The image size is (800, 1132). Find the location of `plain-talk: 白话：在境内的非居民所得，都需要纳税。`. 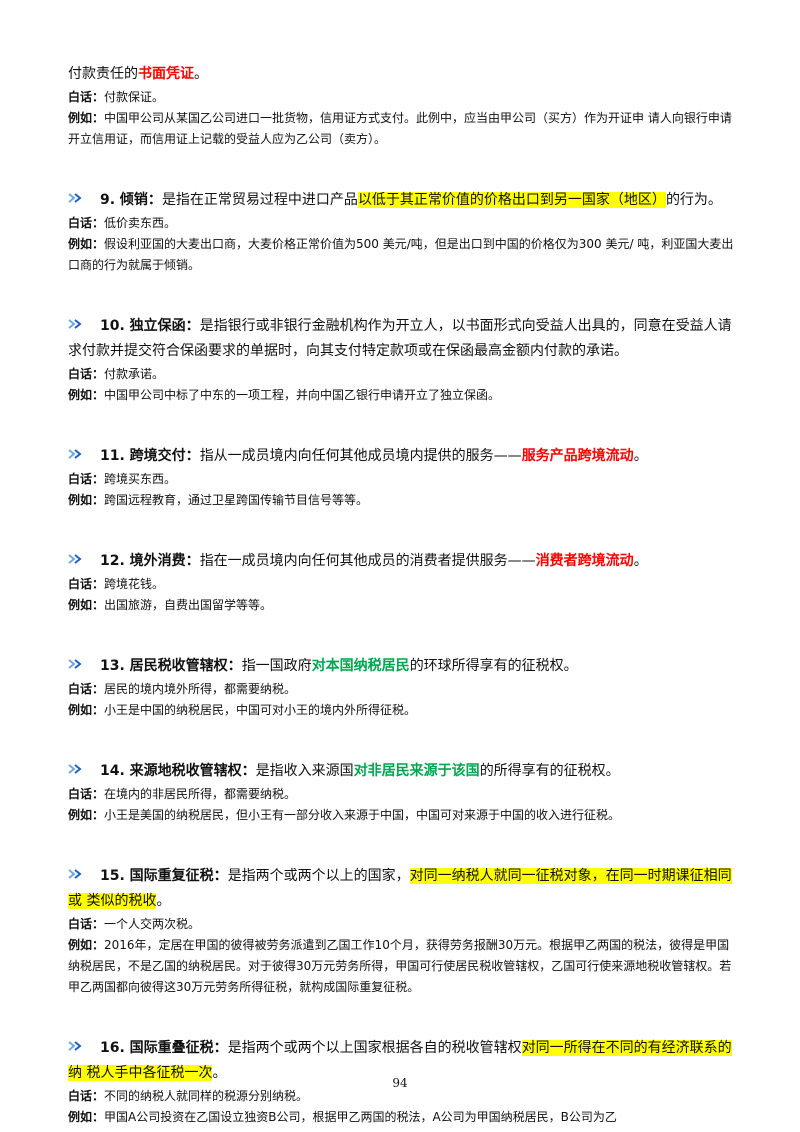

plain-talk: 白话：在境内的非居民所得，都需要纳税。 is located at coordinates (401, 794).